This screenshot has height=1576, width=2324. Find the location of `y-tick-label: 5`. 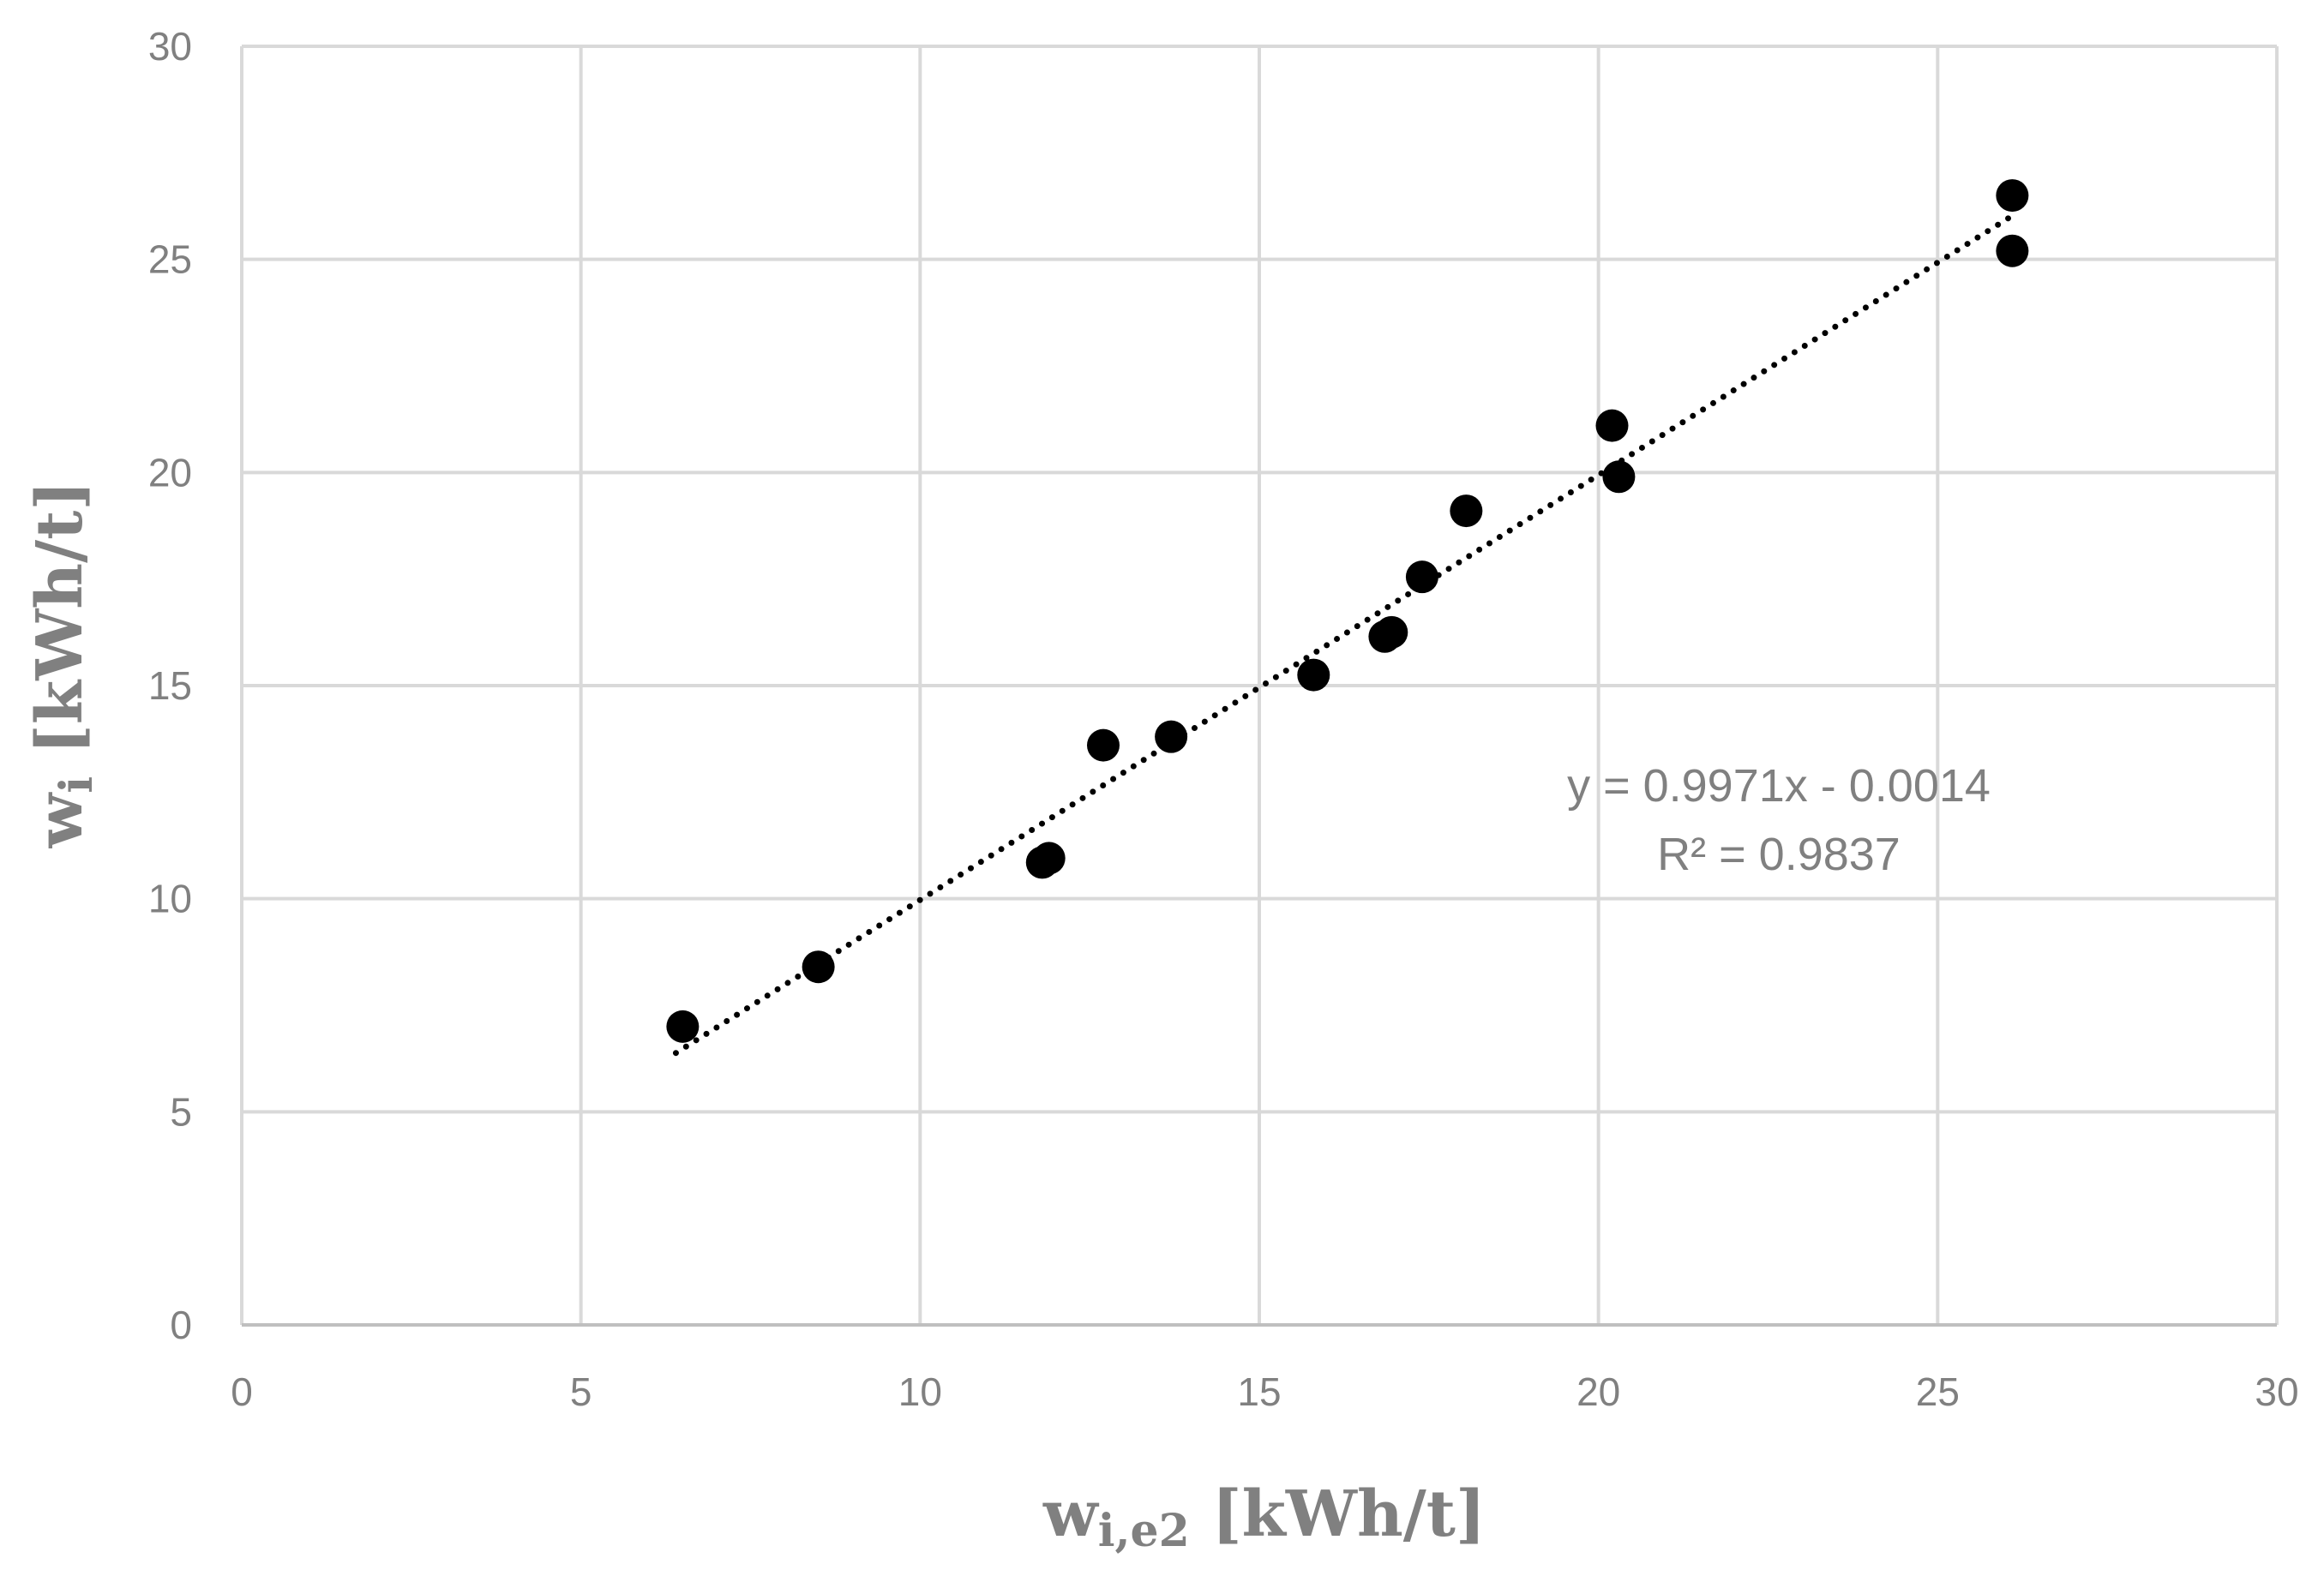

y-tick-label: 5 is located at coordinates (181, 1111).